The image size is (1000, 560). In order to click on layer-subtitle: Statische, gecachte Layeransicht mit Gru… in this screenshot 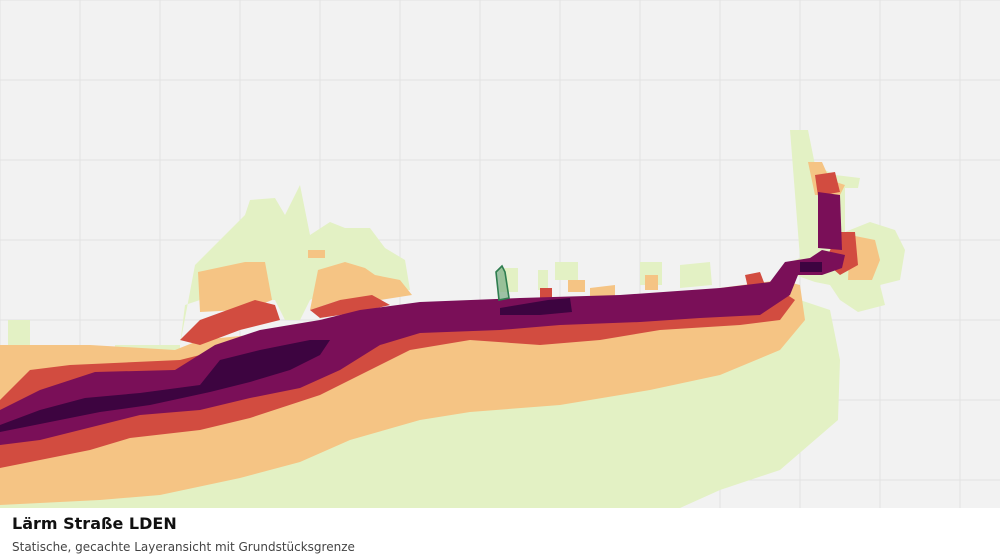, I will do `click(183, 547)`.